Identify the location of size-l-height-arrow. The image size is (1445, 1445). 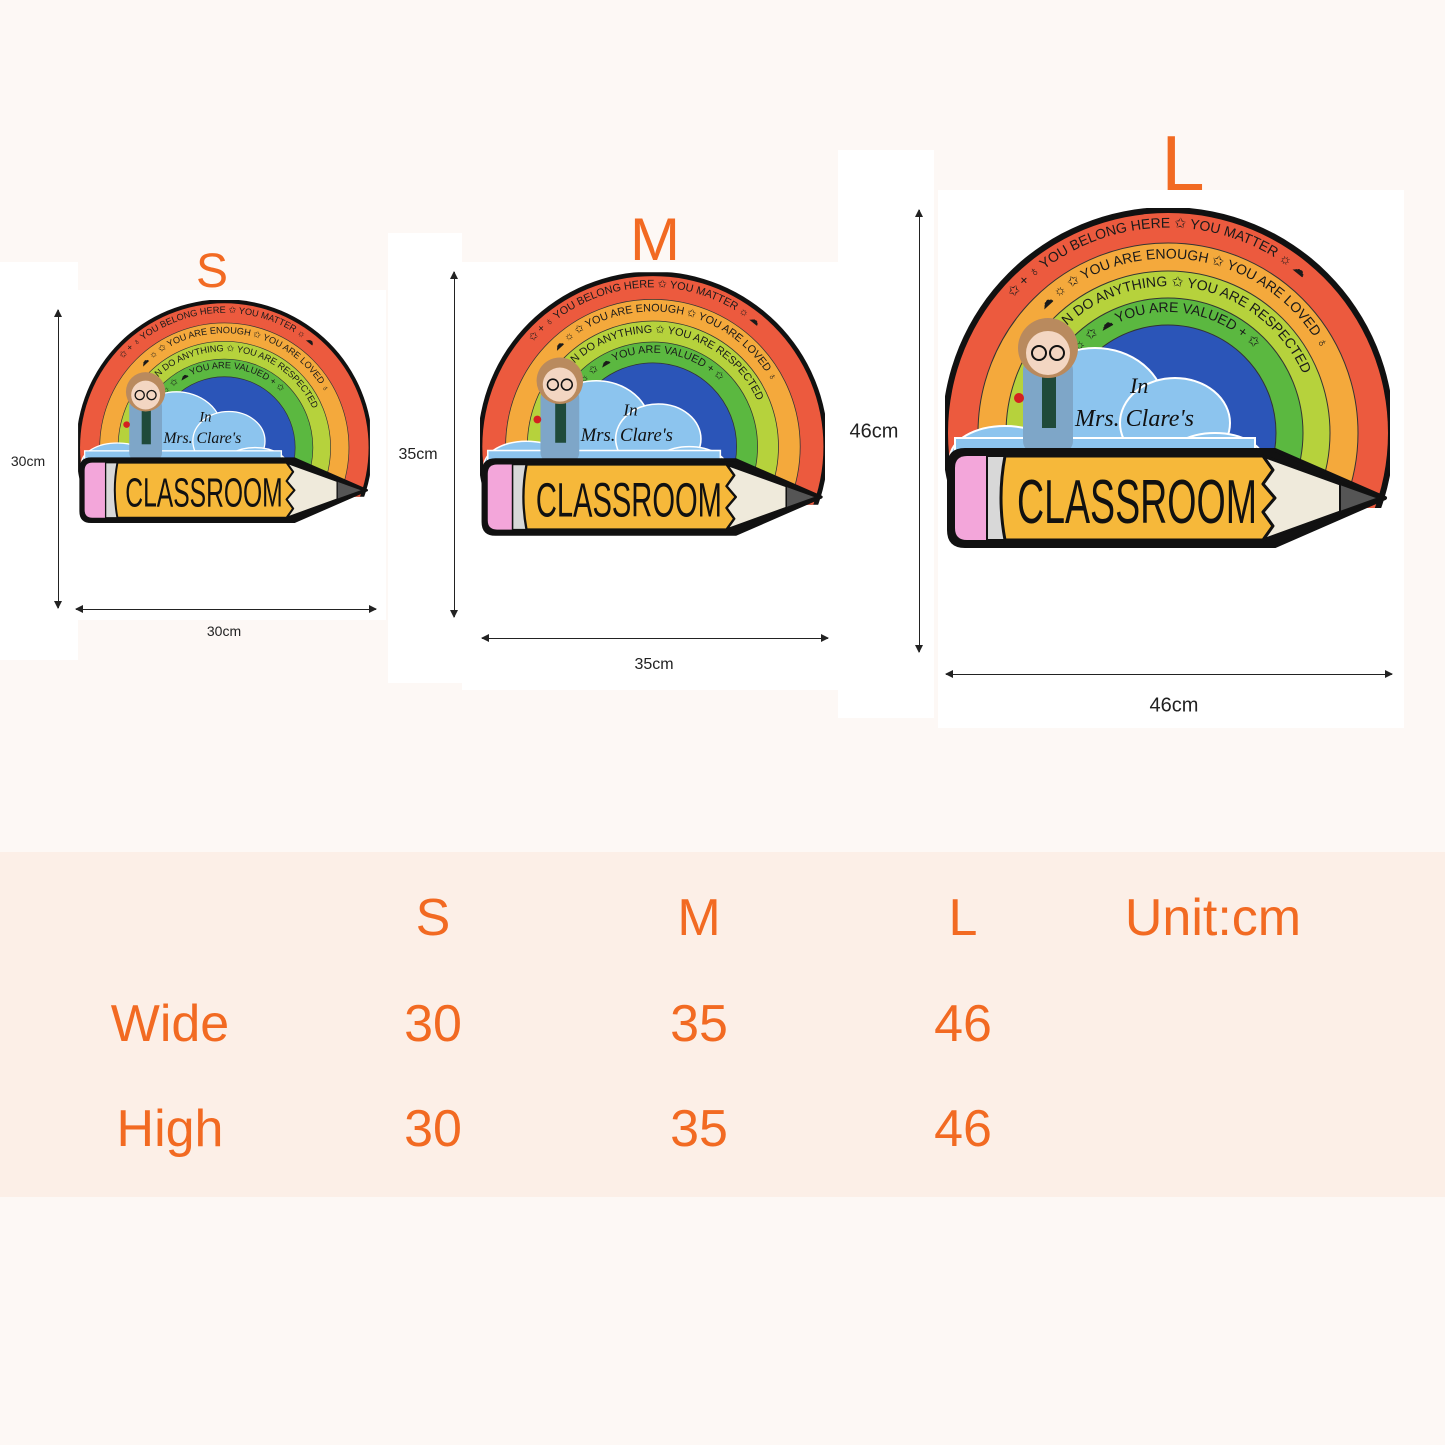
(919, 431).